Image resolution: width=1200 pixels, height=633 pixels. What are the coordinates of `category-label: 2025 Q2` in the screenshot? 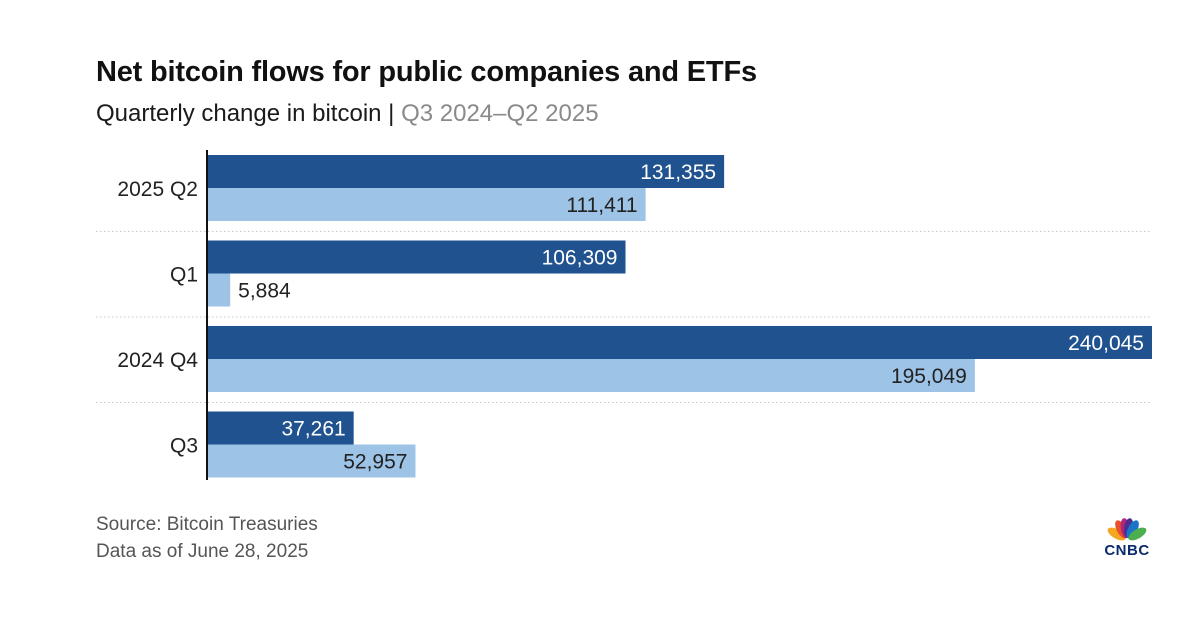 It's located at (157, 189).